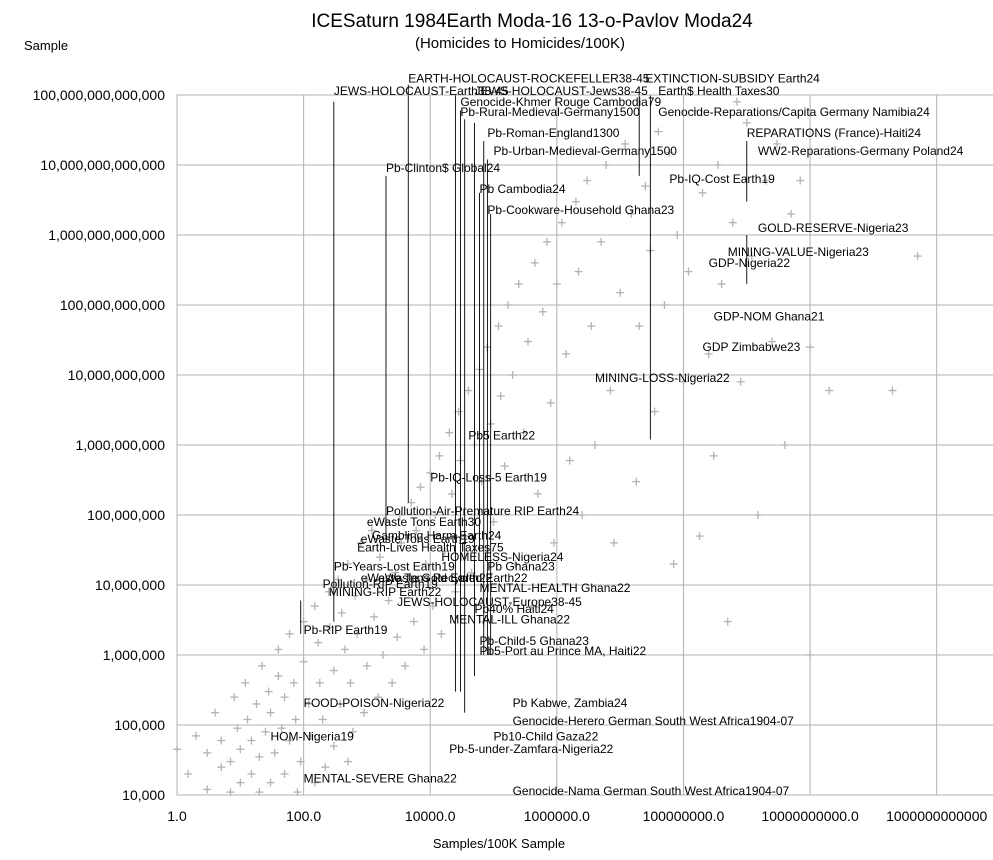 This screenshot has height=860, width=993. What do you see at coordinates (550, 112) in the screenshot?
I see `annotation-label: Pb-Rural-Medieval-Germany1500` at bounding box center [550, 112].